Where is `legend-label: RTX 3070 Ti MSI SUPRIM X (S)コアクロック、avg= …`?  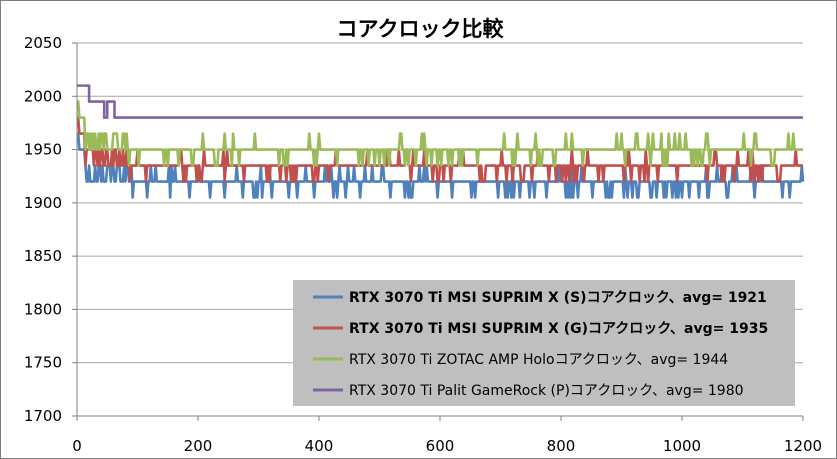 legend-label: RTX 3070 Ti MSI SUPRIM X (S)コアクロック、avg= … is located at coordinates (558, 298).